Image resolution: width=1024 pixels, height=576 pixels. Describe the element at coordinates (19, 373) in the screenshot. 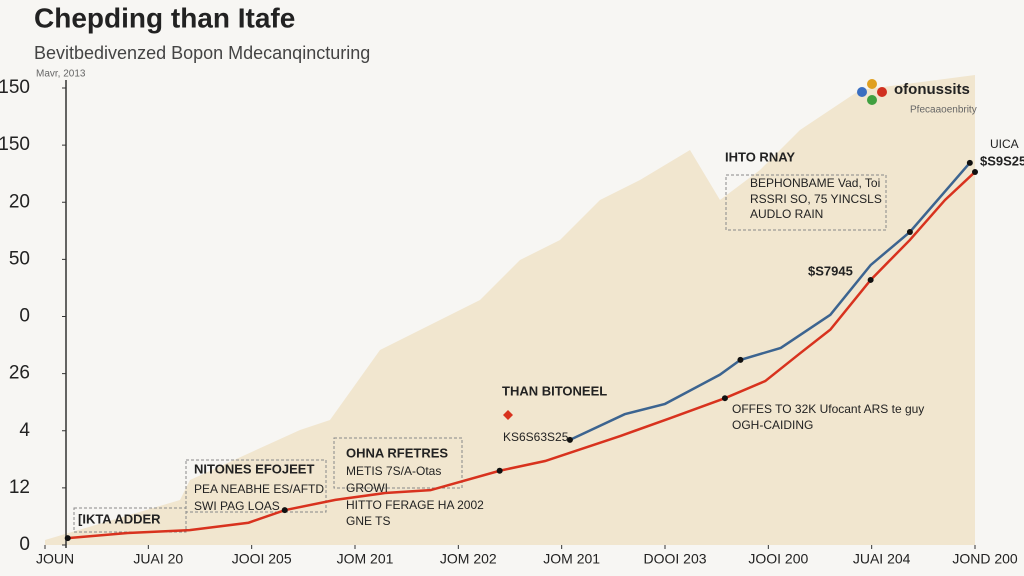

I see `y-tick-label: 26` at that location.